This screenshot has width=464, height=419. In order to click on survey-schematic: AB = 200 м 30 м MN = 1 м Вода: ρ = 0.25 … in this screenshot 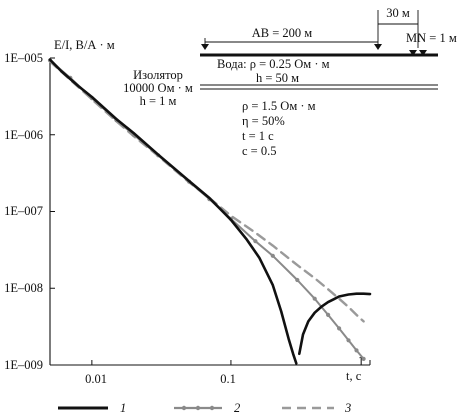, I will do `click(328, 48)`.